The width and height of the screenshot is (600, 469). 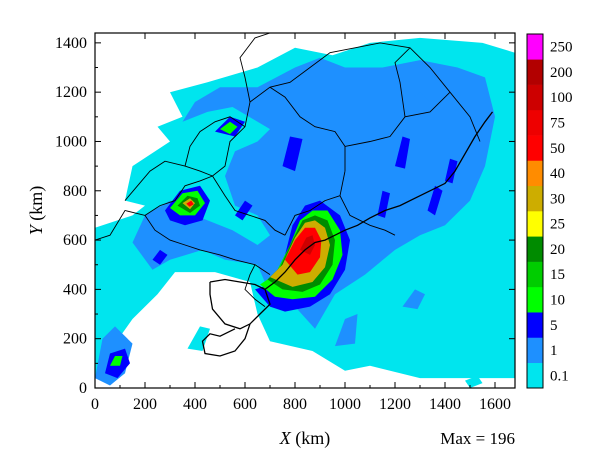 I want to click on y-axis-label: Y (km), so click(x=36, y=211).